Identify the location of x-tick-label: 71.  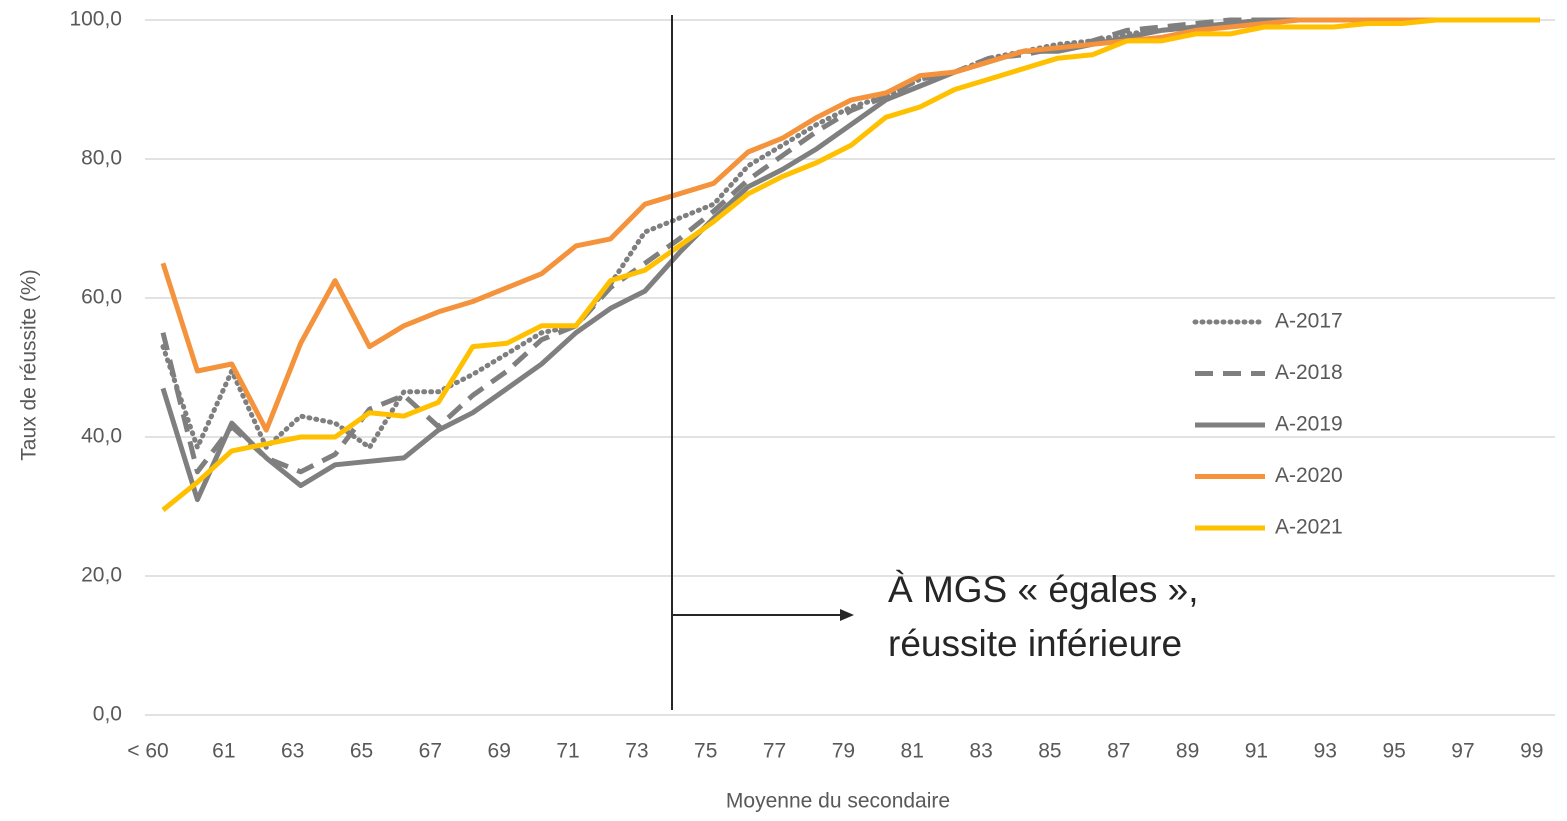
(567, 751).